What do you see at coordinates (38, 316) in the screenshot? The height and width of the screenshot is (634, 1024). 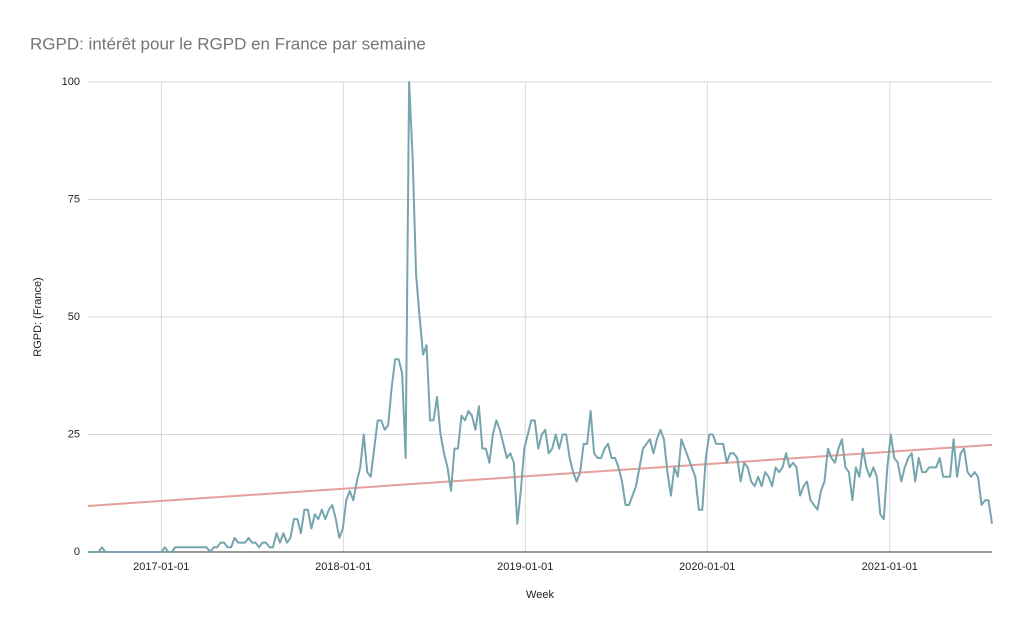 I see `y-axis-label: RGPD: (France)` at bounding box center [38, 316].